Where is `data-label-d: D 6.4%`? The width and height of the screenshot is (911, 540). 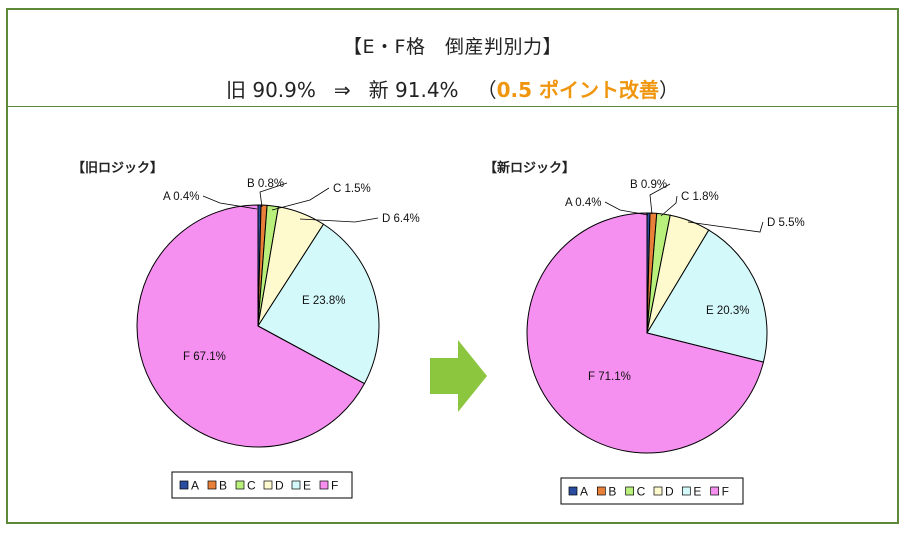
data-label-d: D 6.4% is located at coordinates (401, 219).